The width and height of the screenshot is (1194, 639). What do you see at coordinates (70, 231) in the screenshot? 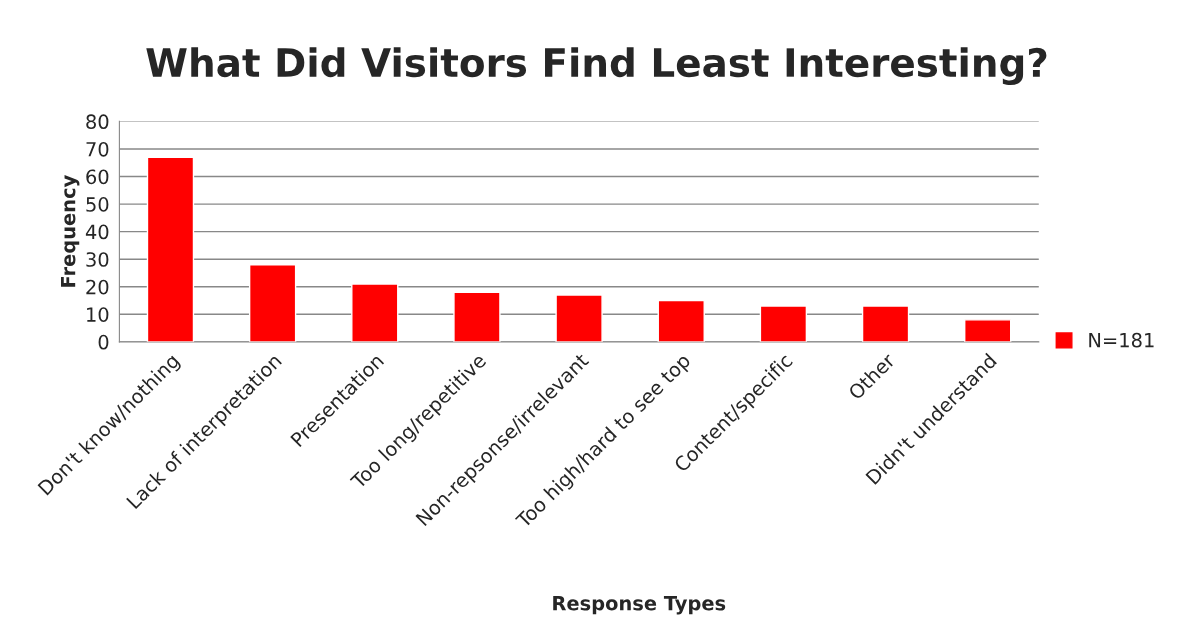
I see `y-axis-title: Frequency` at bounding box center [70, 231].